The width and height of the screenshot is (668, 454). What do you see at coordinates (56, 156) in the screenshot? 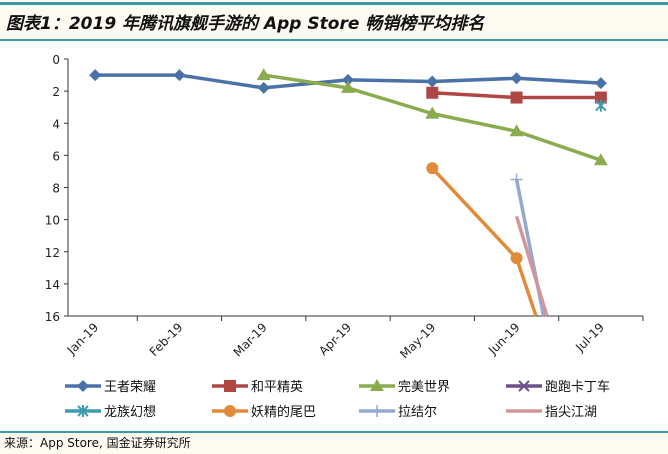
I see `y-tick-label: 6` at bounding box center [56, 156].